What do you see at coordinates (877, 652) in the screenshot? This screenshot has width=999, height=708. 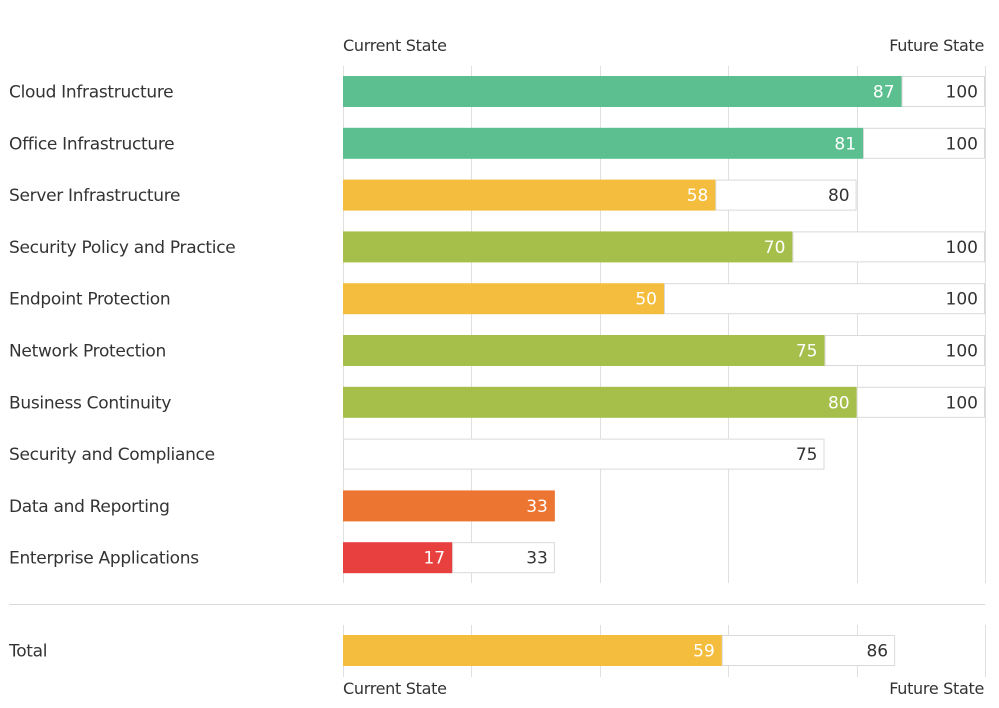 I see `future-value-label: 86` at bounding box center [877, 652].